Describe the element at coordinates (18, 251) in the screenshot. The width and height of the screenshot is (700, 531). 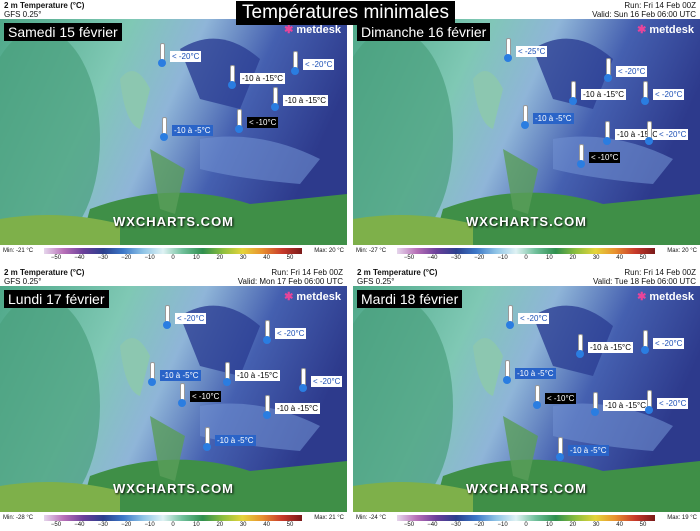
I see `min-label: Min: -21 °C` at that location.